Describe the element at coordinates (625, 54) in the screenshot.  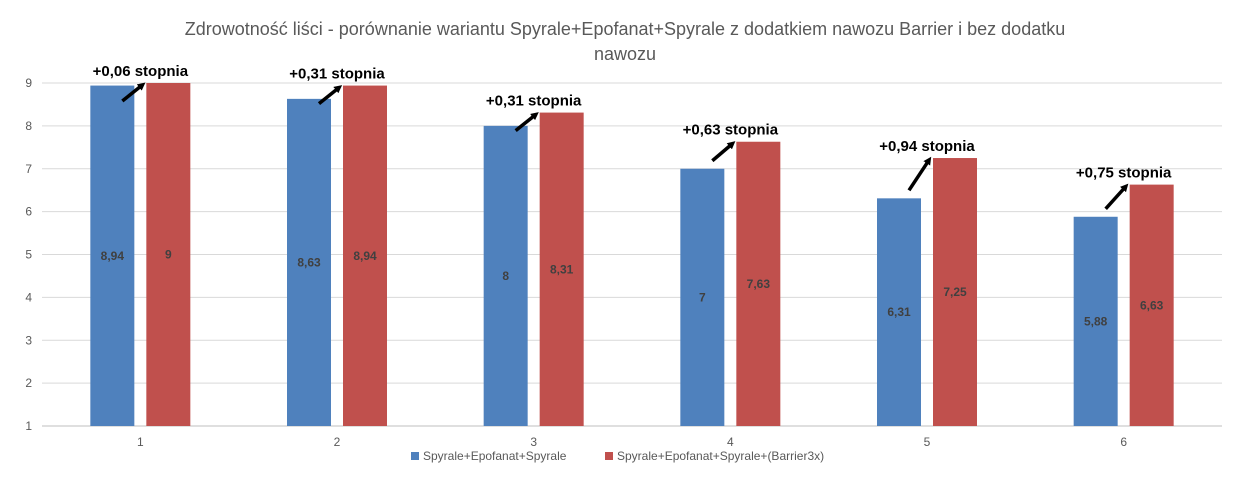
I see `chart-title-line2: nawozu` at that location.